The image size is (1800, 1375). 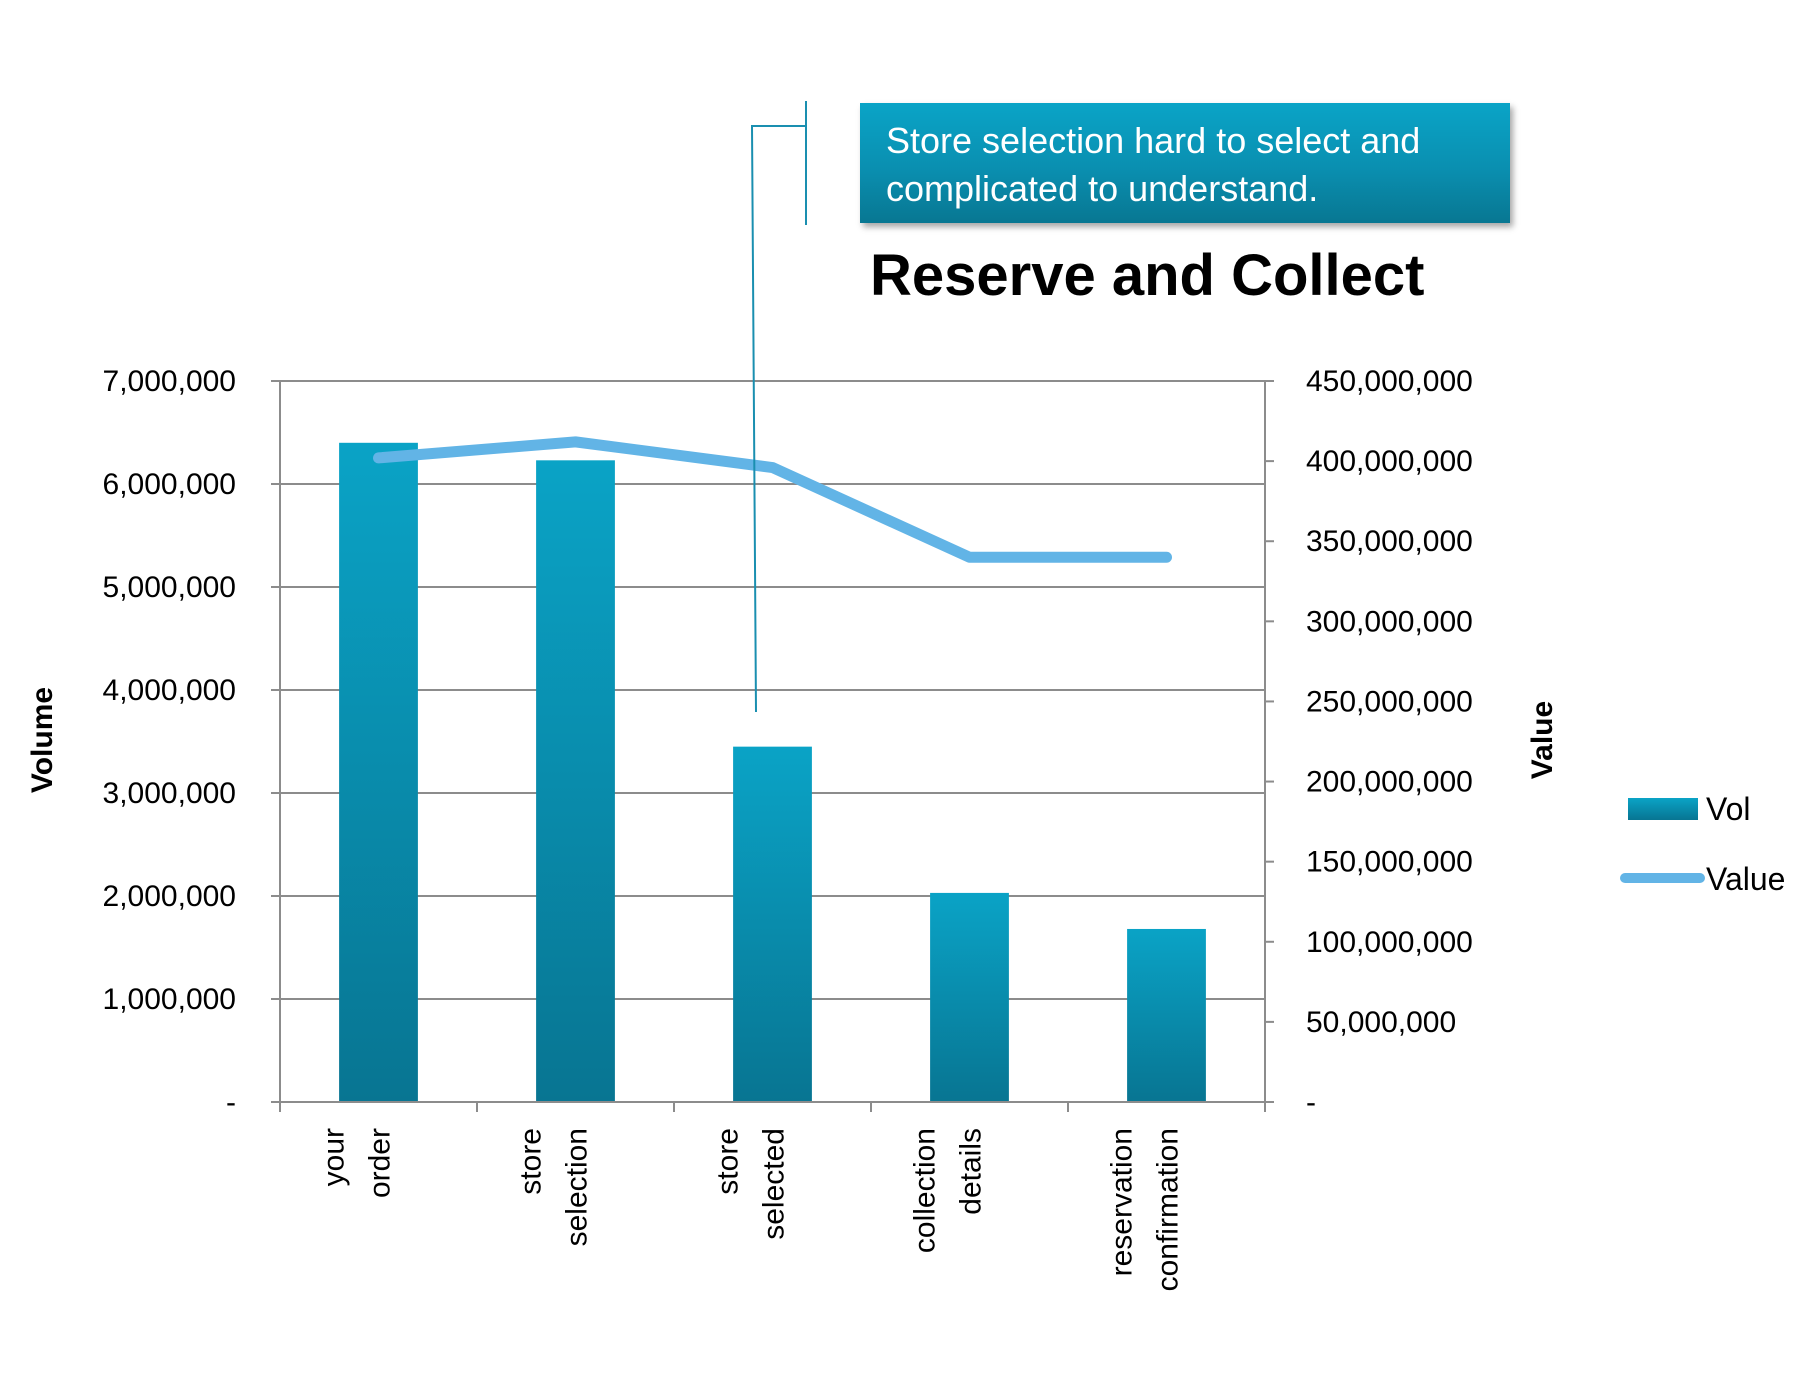 What do you see at coordinates (1702, 844) in the screenshot?
I see `legend: Vol Value` at bounding box center [1702, 844].